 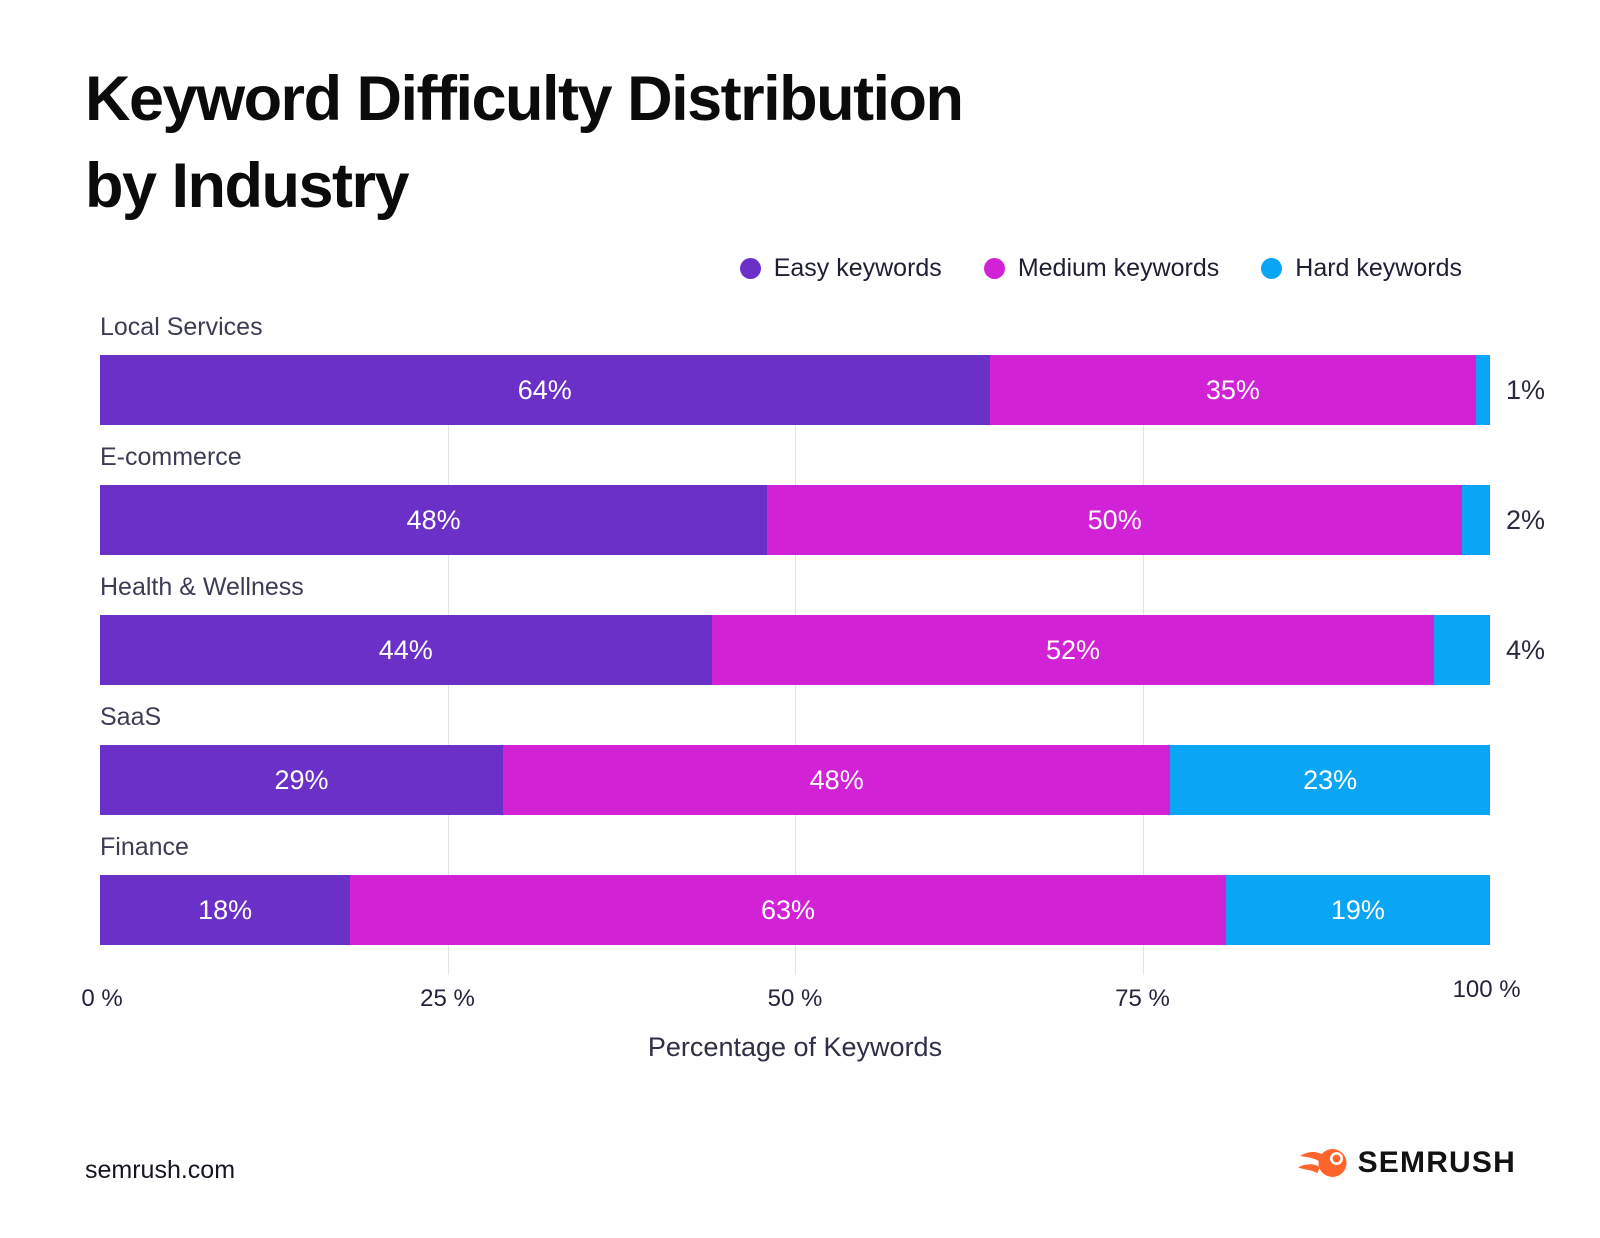 What do you see at coordinates (202, 587) in the screenshot?
I see `category-label: Health & Wellness` at bounding box center [202, 587].